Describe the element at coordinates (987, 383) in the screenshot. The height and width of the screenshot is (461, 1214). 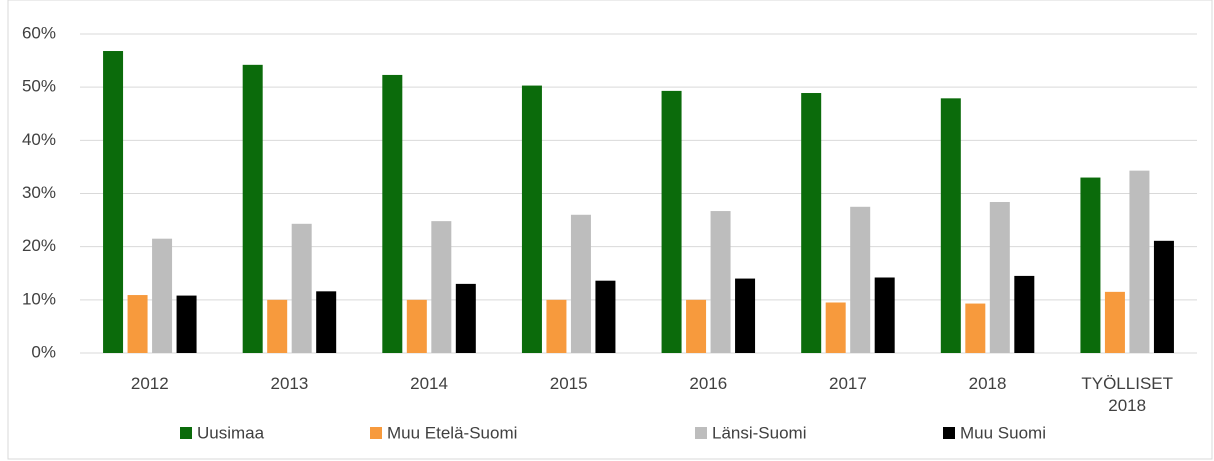
I see `x-tick-label: 2018` at that location.